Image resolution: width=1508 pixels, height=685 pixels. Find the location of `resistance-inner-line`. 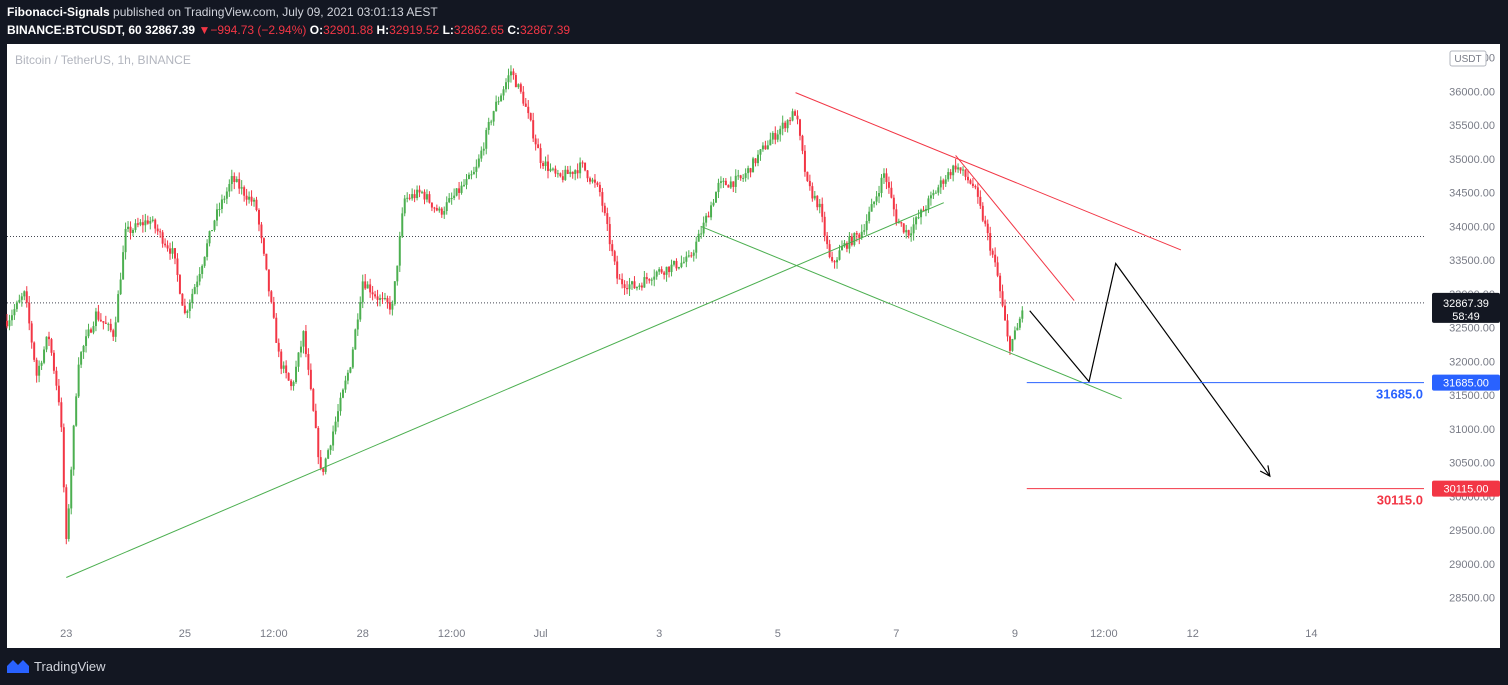

resistance-inner-line is located at coordinates (1015, 228).